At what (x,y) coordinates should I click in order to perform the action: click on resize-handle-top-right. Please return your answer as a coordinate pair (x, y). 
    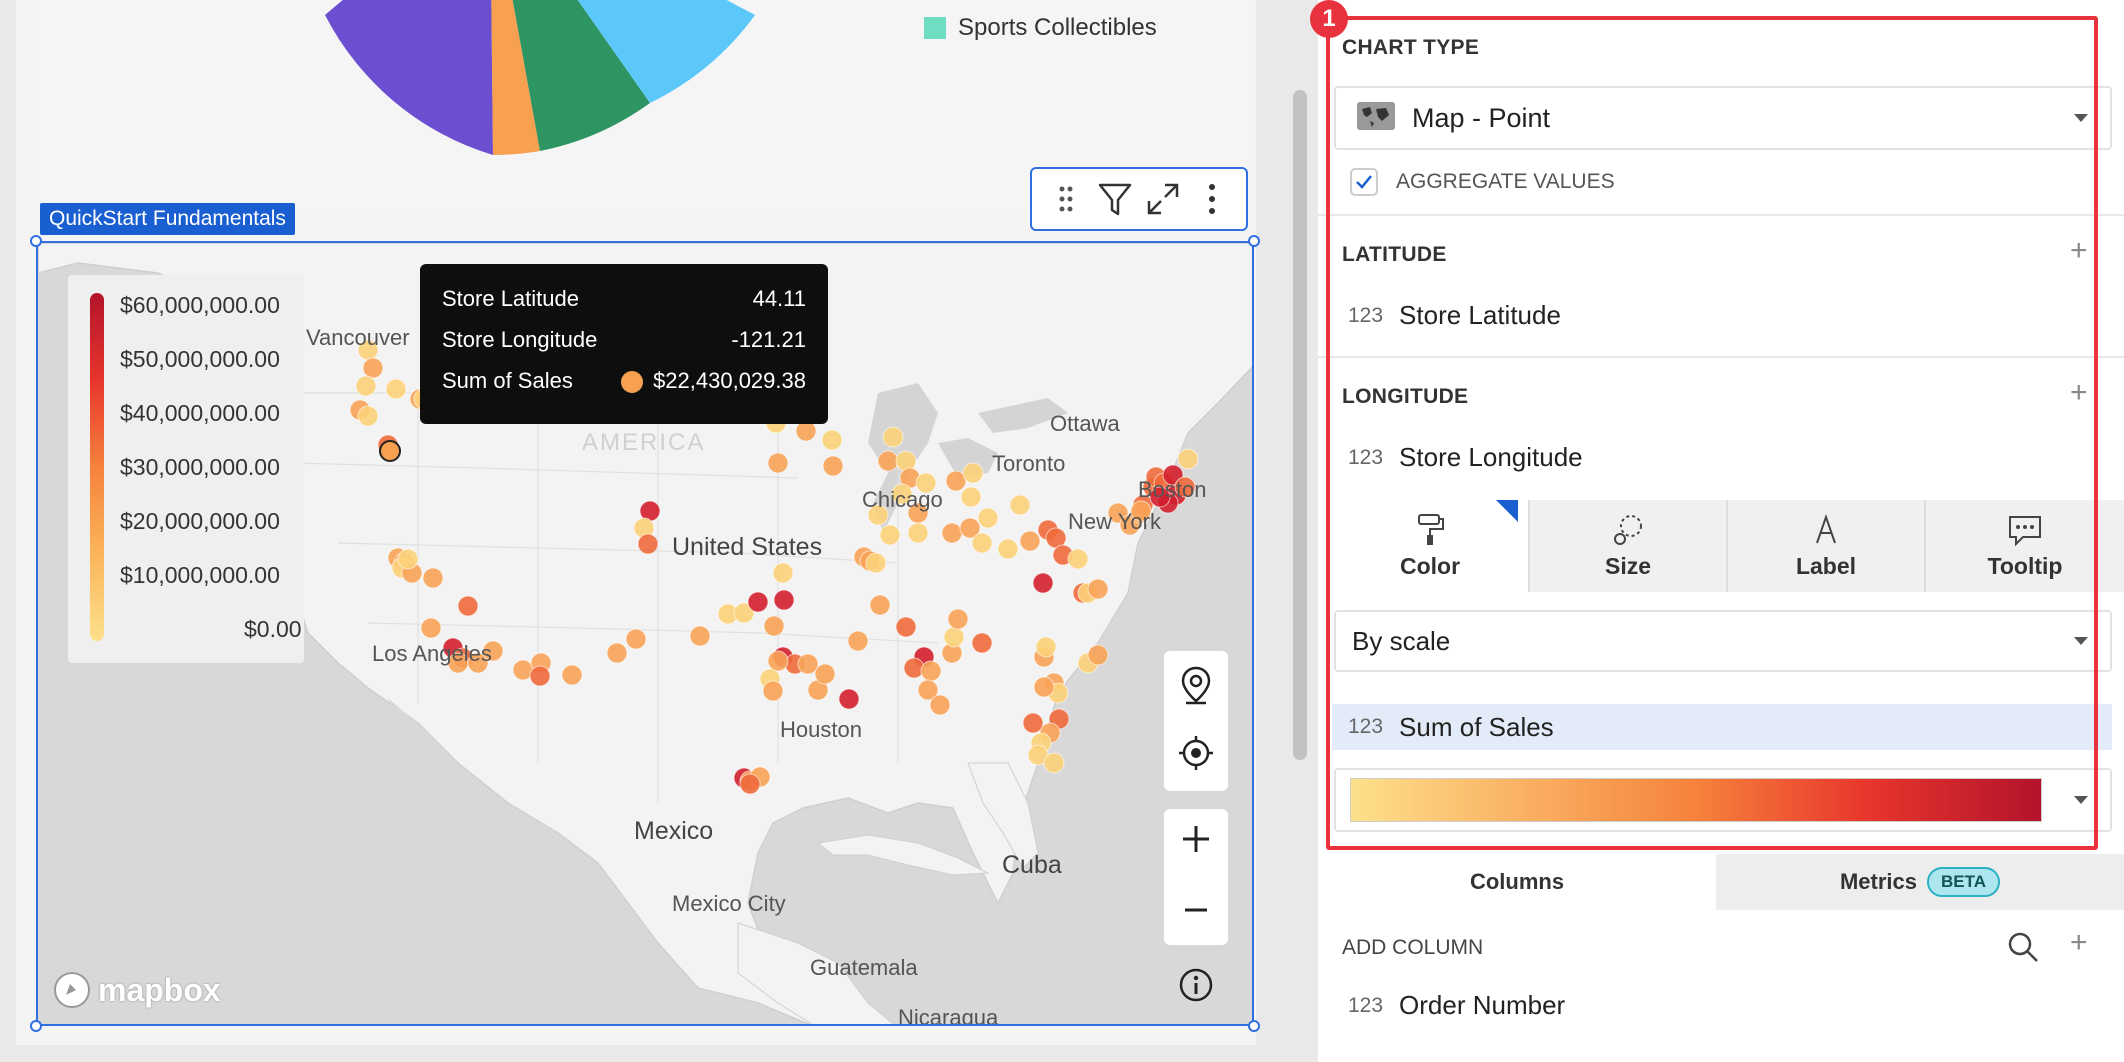
    Looking at the image, I should click on (1254, 241).